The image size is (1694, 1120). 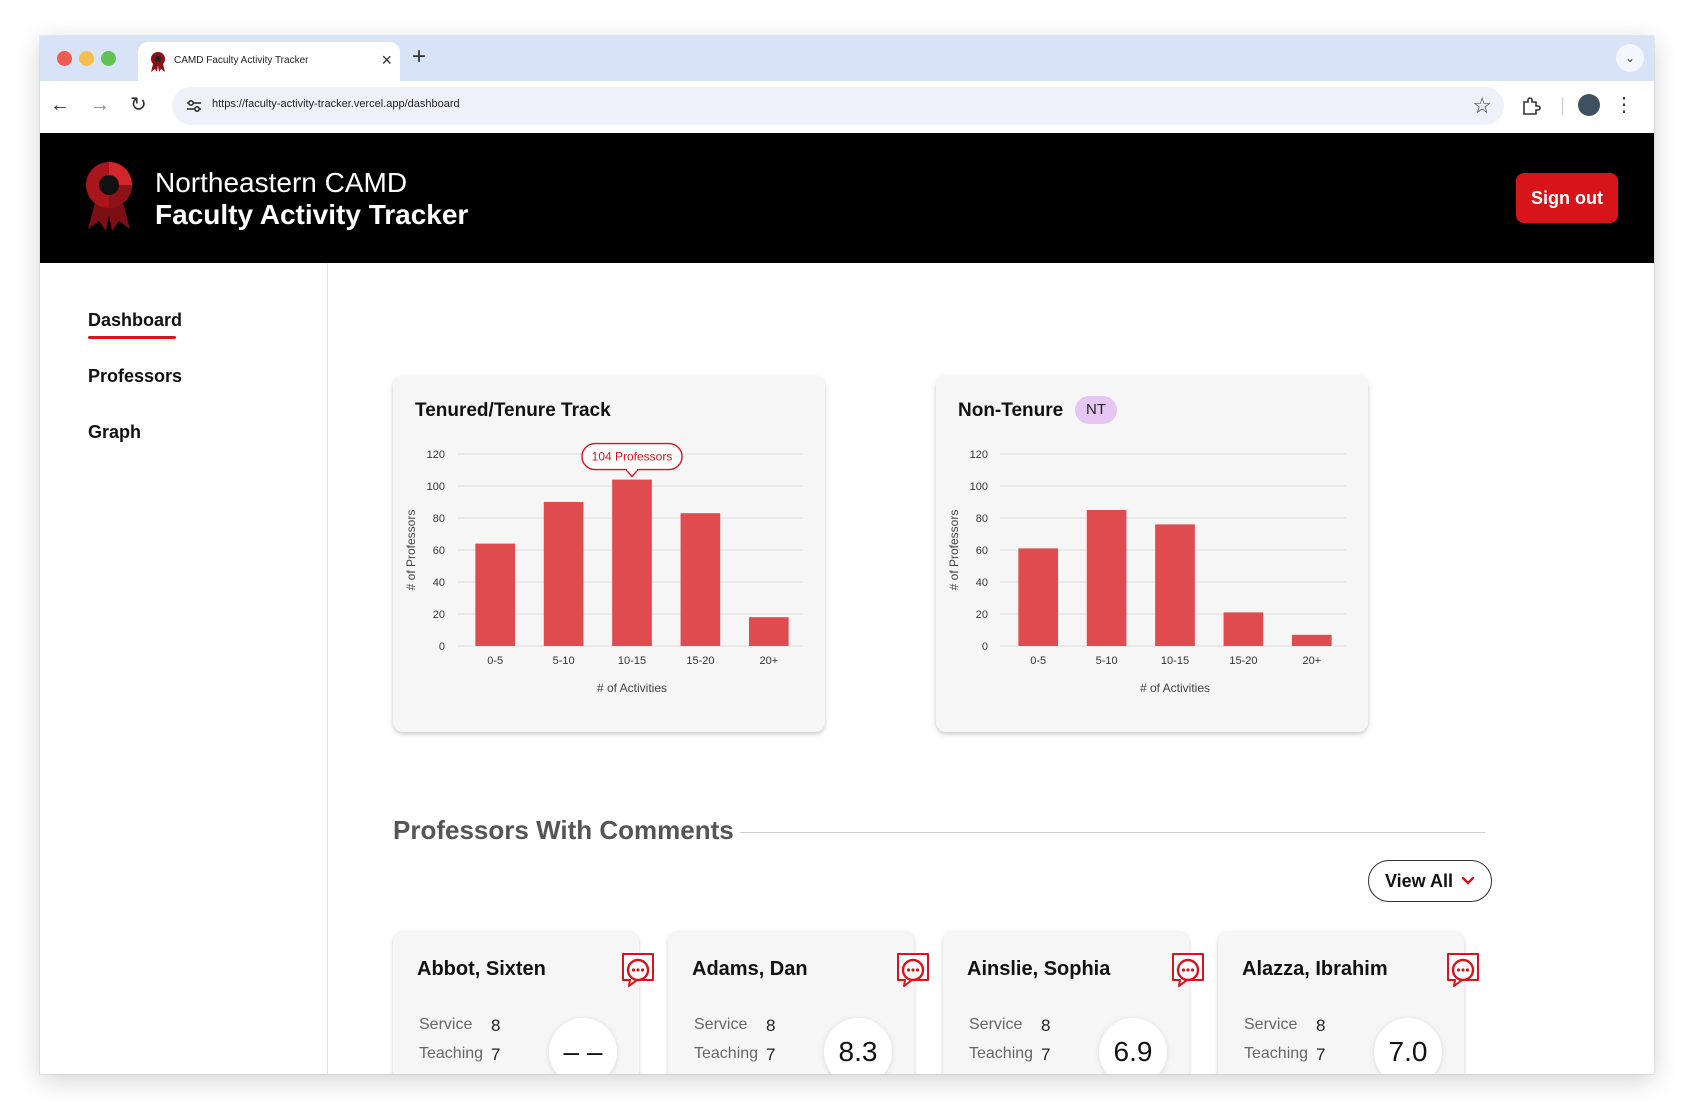 What do you see at coordinates (184, 668) in the screenshot?
I see `sidebar-nav: Dashboard Professors Graph` at bounding box center [184, 668].